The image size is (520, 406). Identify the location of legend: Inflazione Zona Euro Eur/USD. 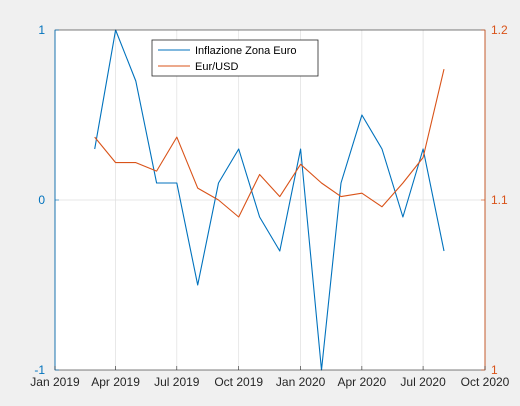
(235, 58).